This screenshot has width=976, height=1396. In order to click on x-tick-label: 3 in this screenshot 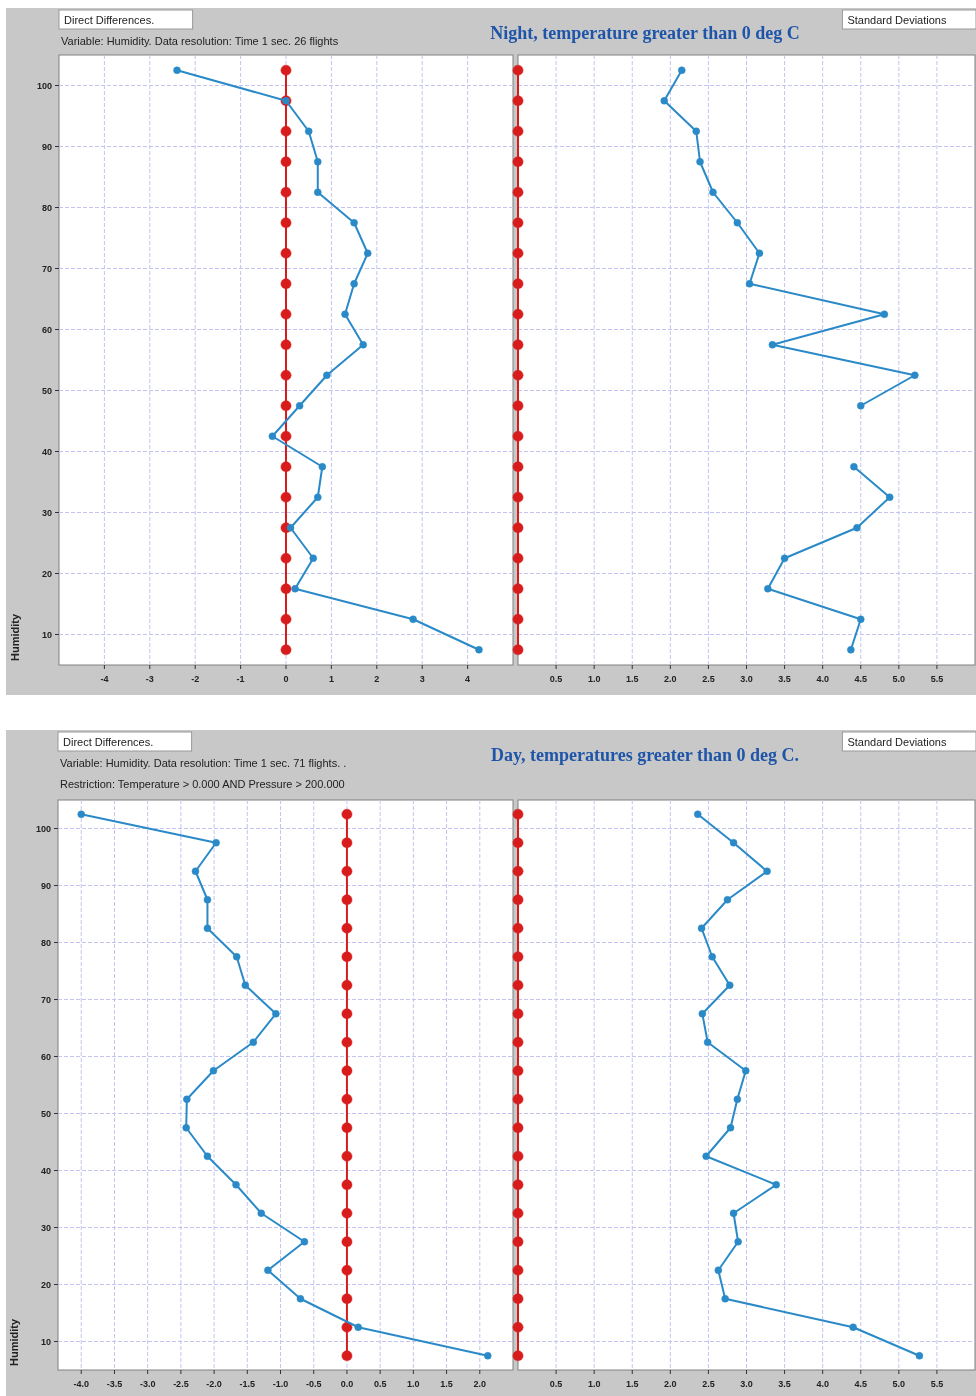, I will do `click(422, 679)`.